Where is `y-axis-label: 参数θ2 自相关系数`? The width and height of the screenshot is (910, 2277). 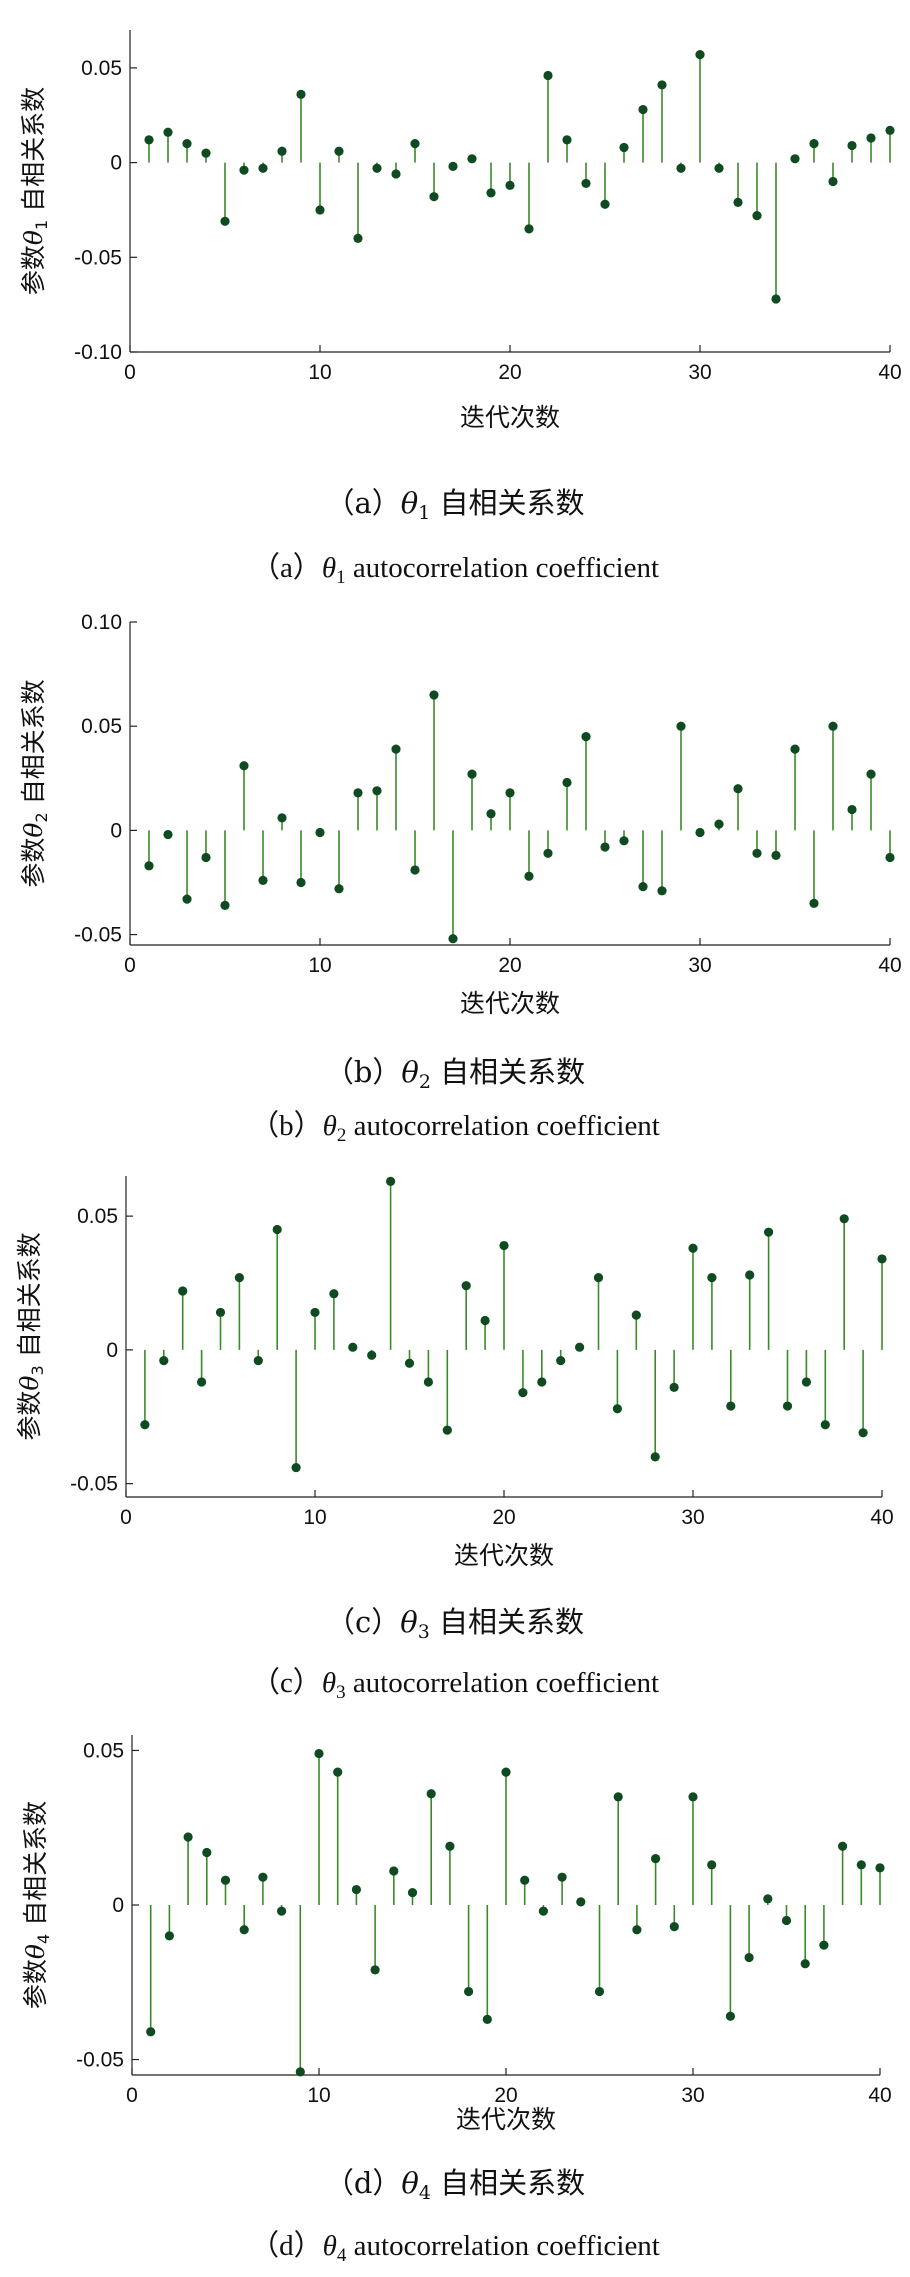
y-axis-label: 参数θ2 自相关系数 is located at coordinates (35, 783).